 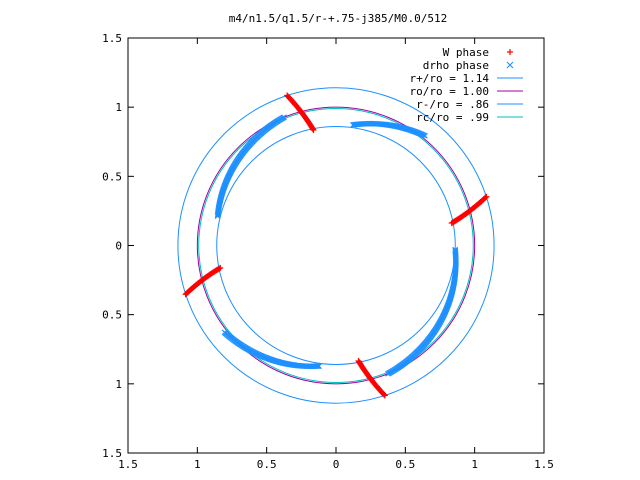 What do you see at coordinates (466, 52) in the screenshot?
I see `legend-label: W phase` at bounding box center [466, 52].